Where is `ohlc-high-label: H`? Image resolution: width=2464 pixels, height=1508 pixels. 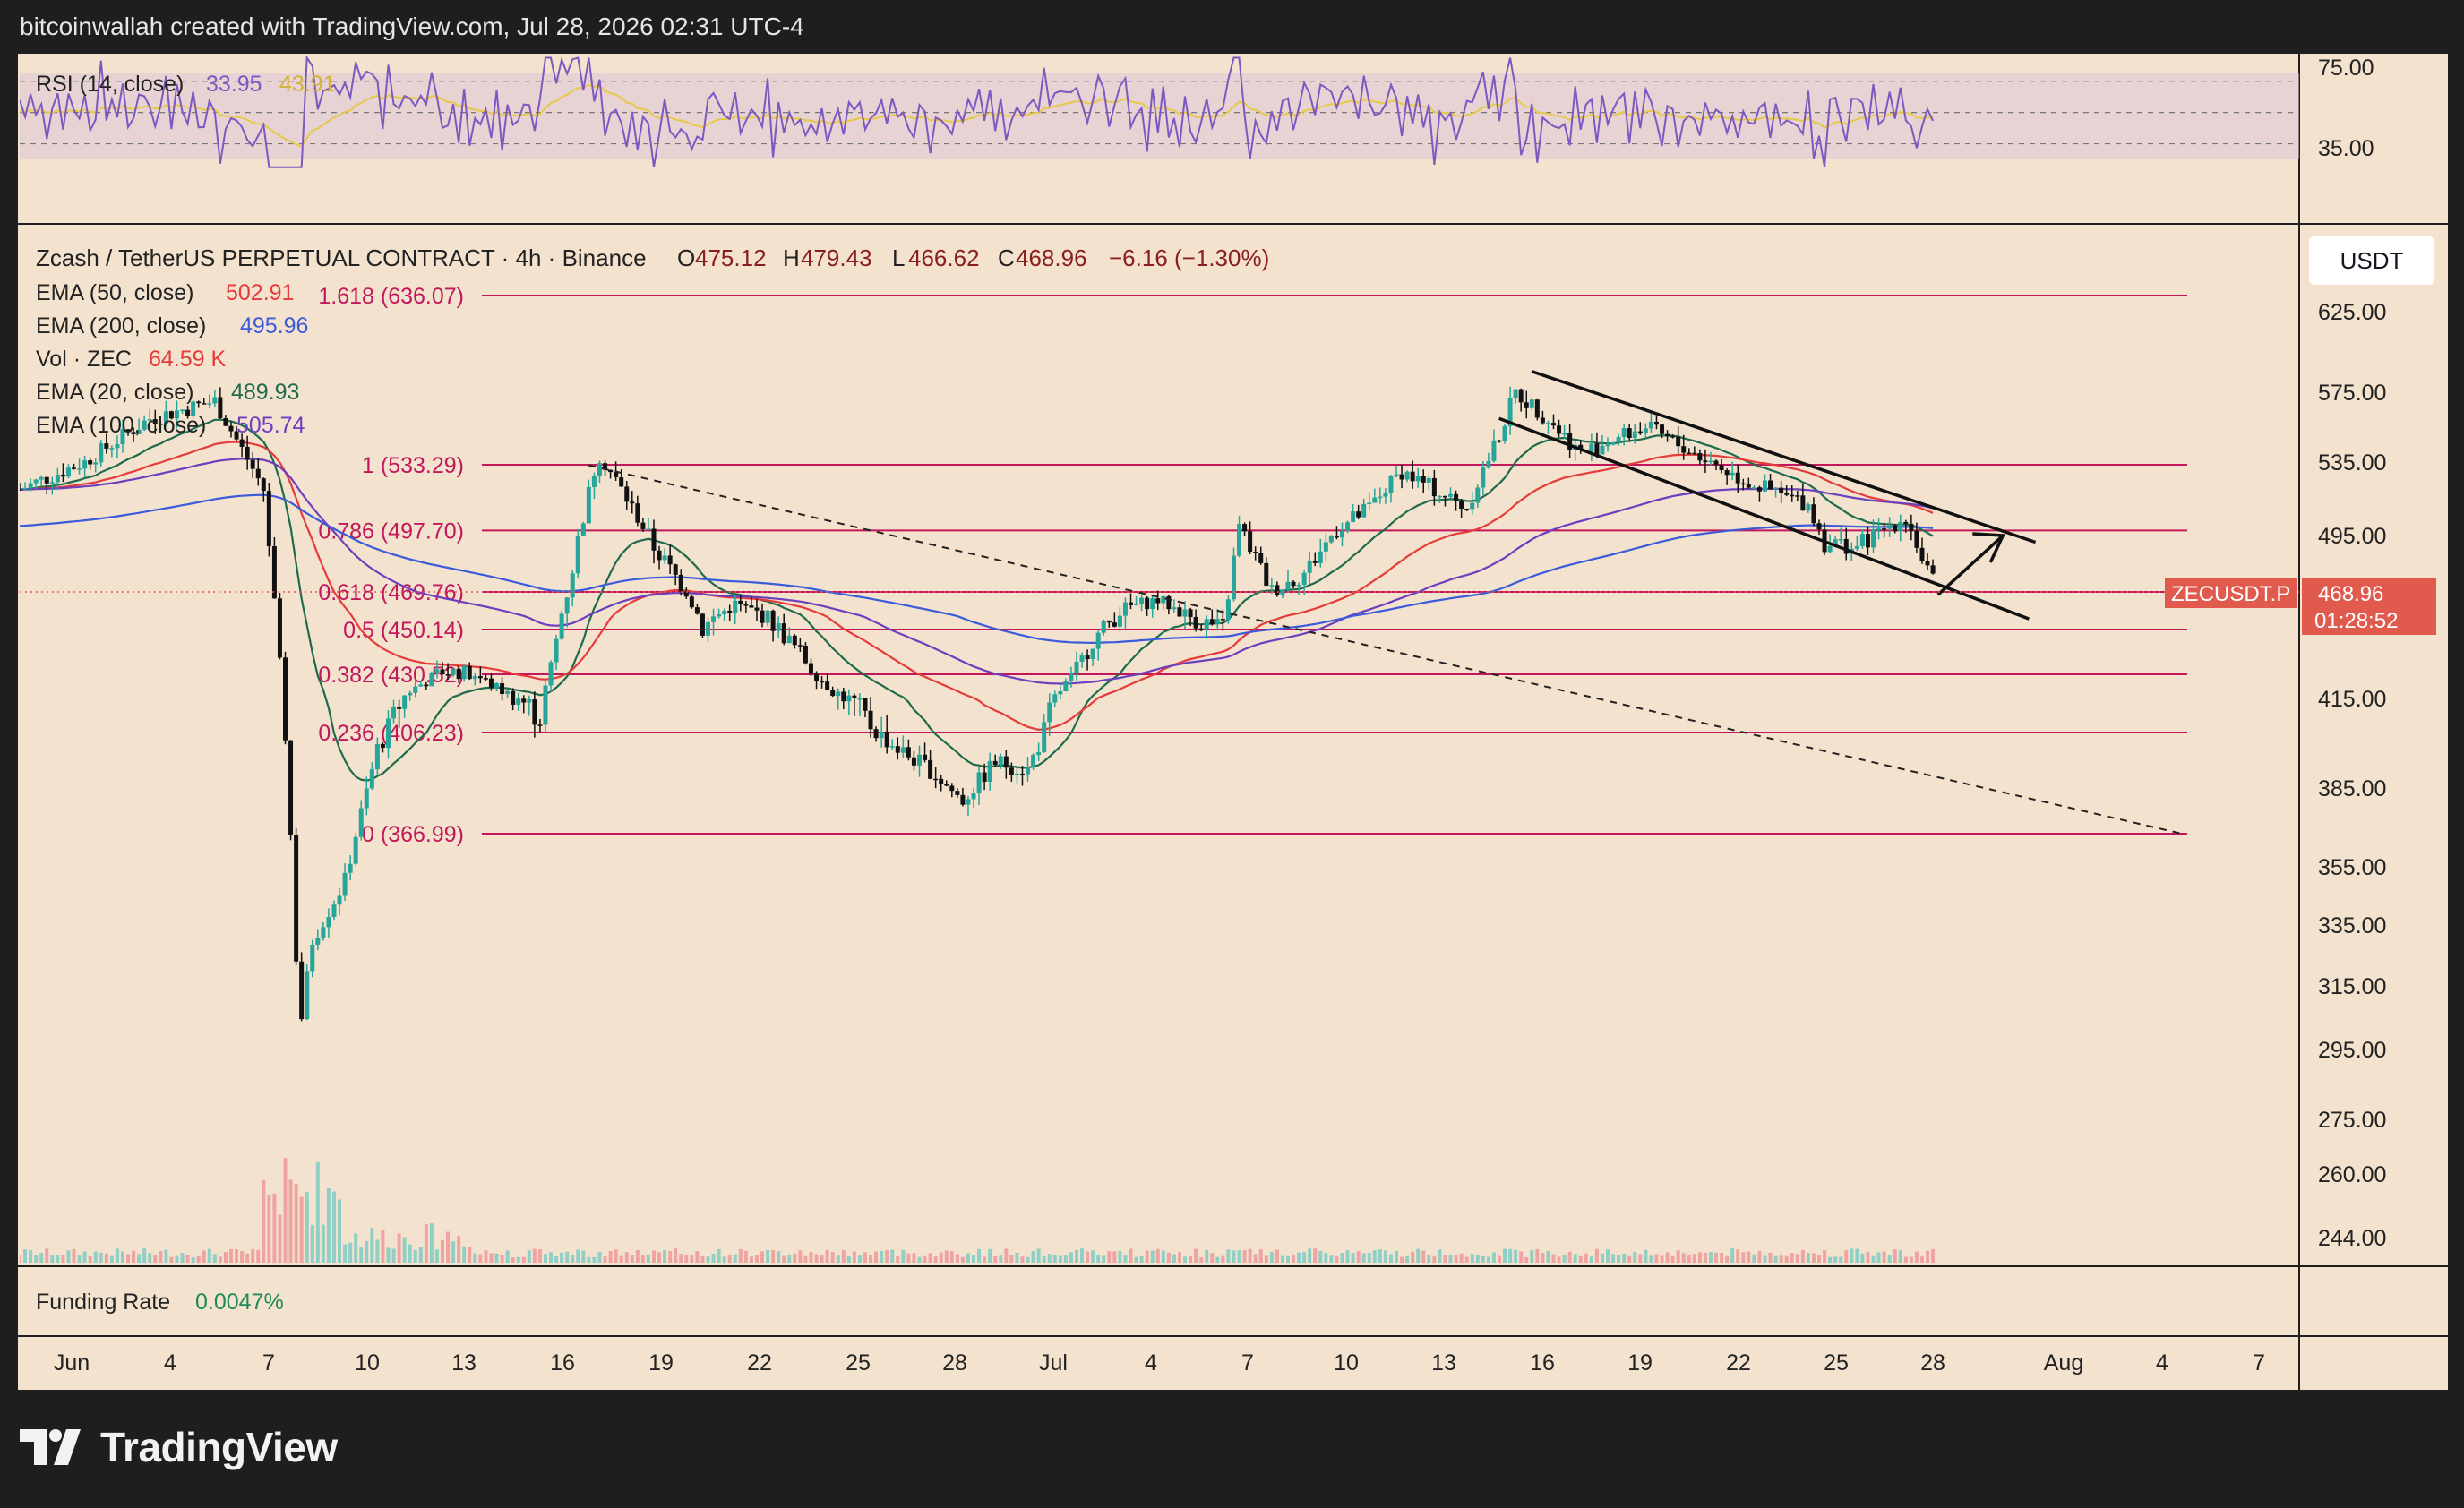 ohlc-high-label: H is located at coordinates (791, 257).